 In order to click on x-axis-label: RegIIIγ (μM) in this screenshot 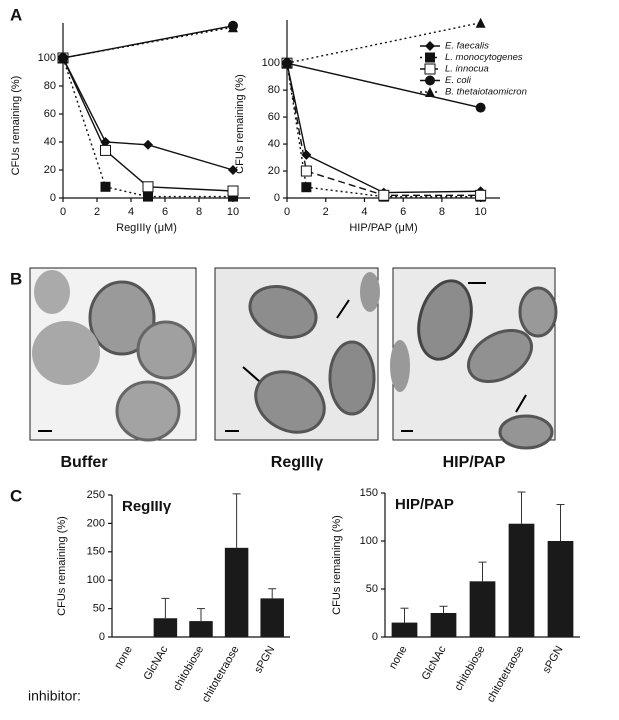, I will do `click(146, 228)`.